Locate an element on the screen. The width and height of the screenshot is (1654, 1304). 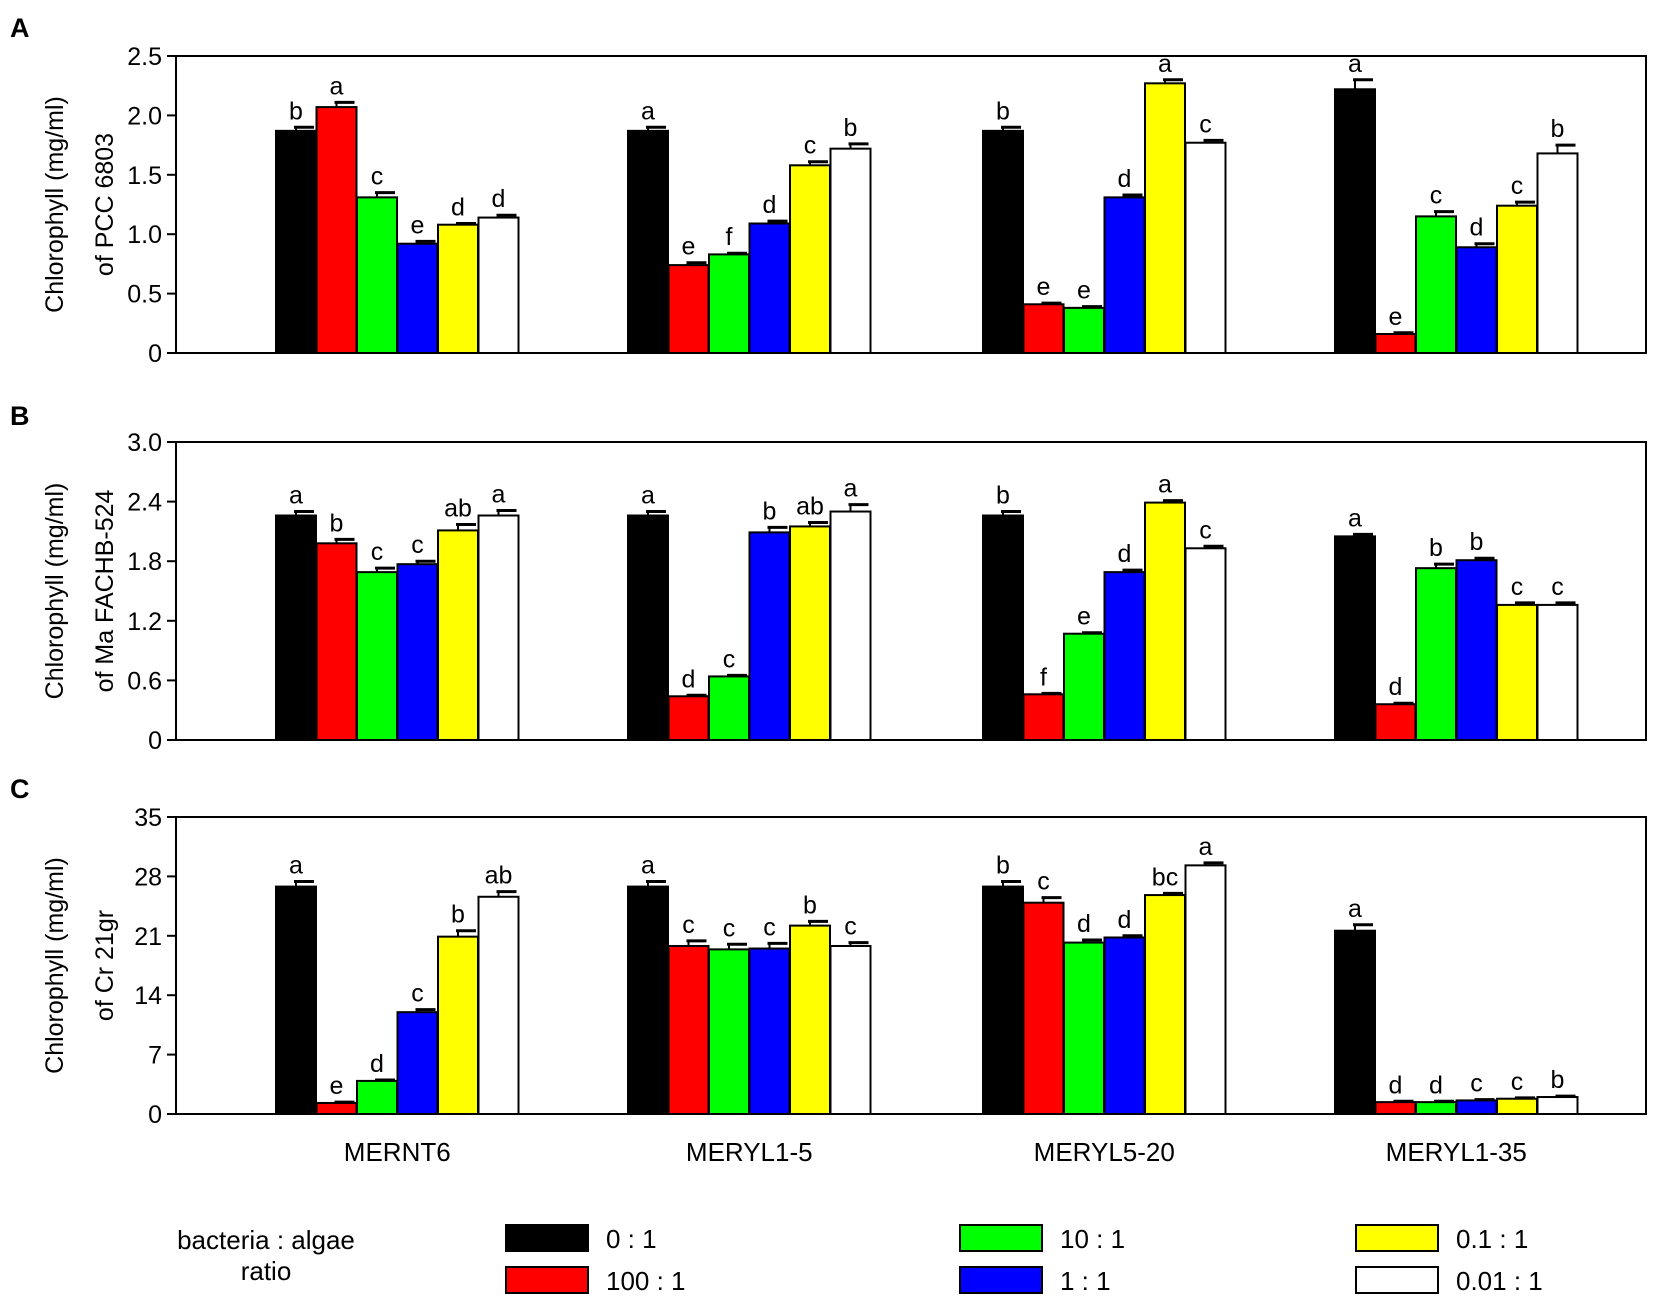
bar-group: a ed c bab is located at coordinates (397, 983).